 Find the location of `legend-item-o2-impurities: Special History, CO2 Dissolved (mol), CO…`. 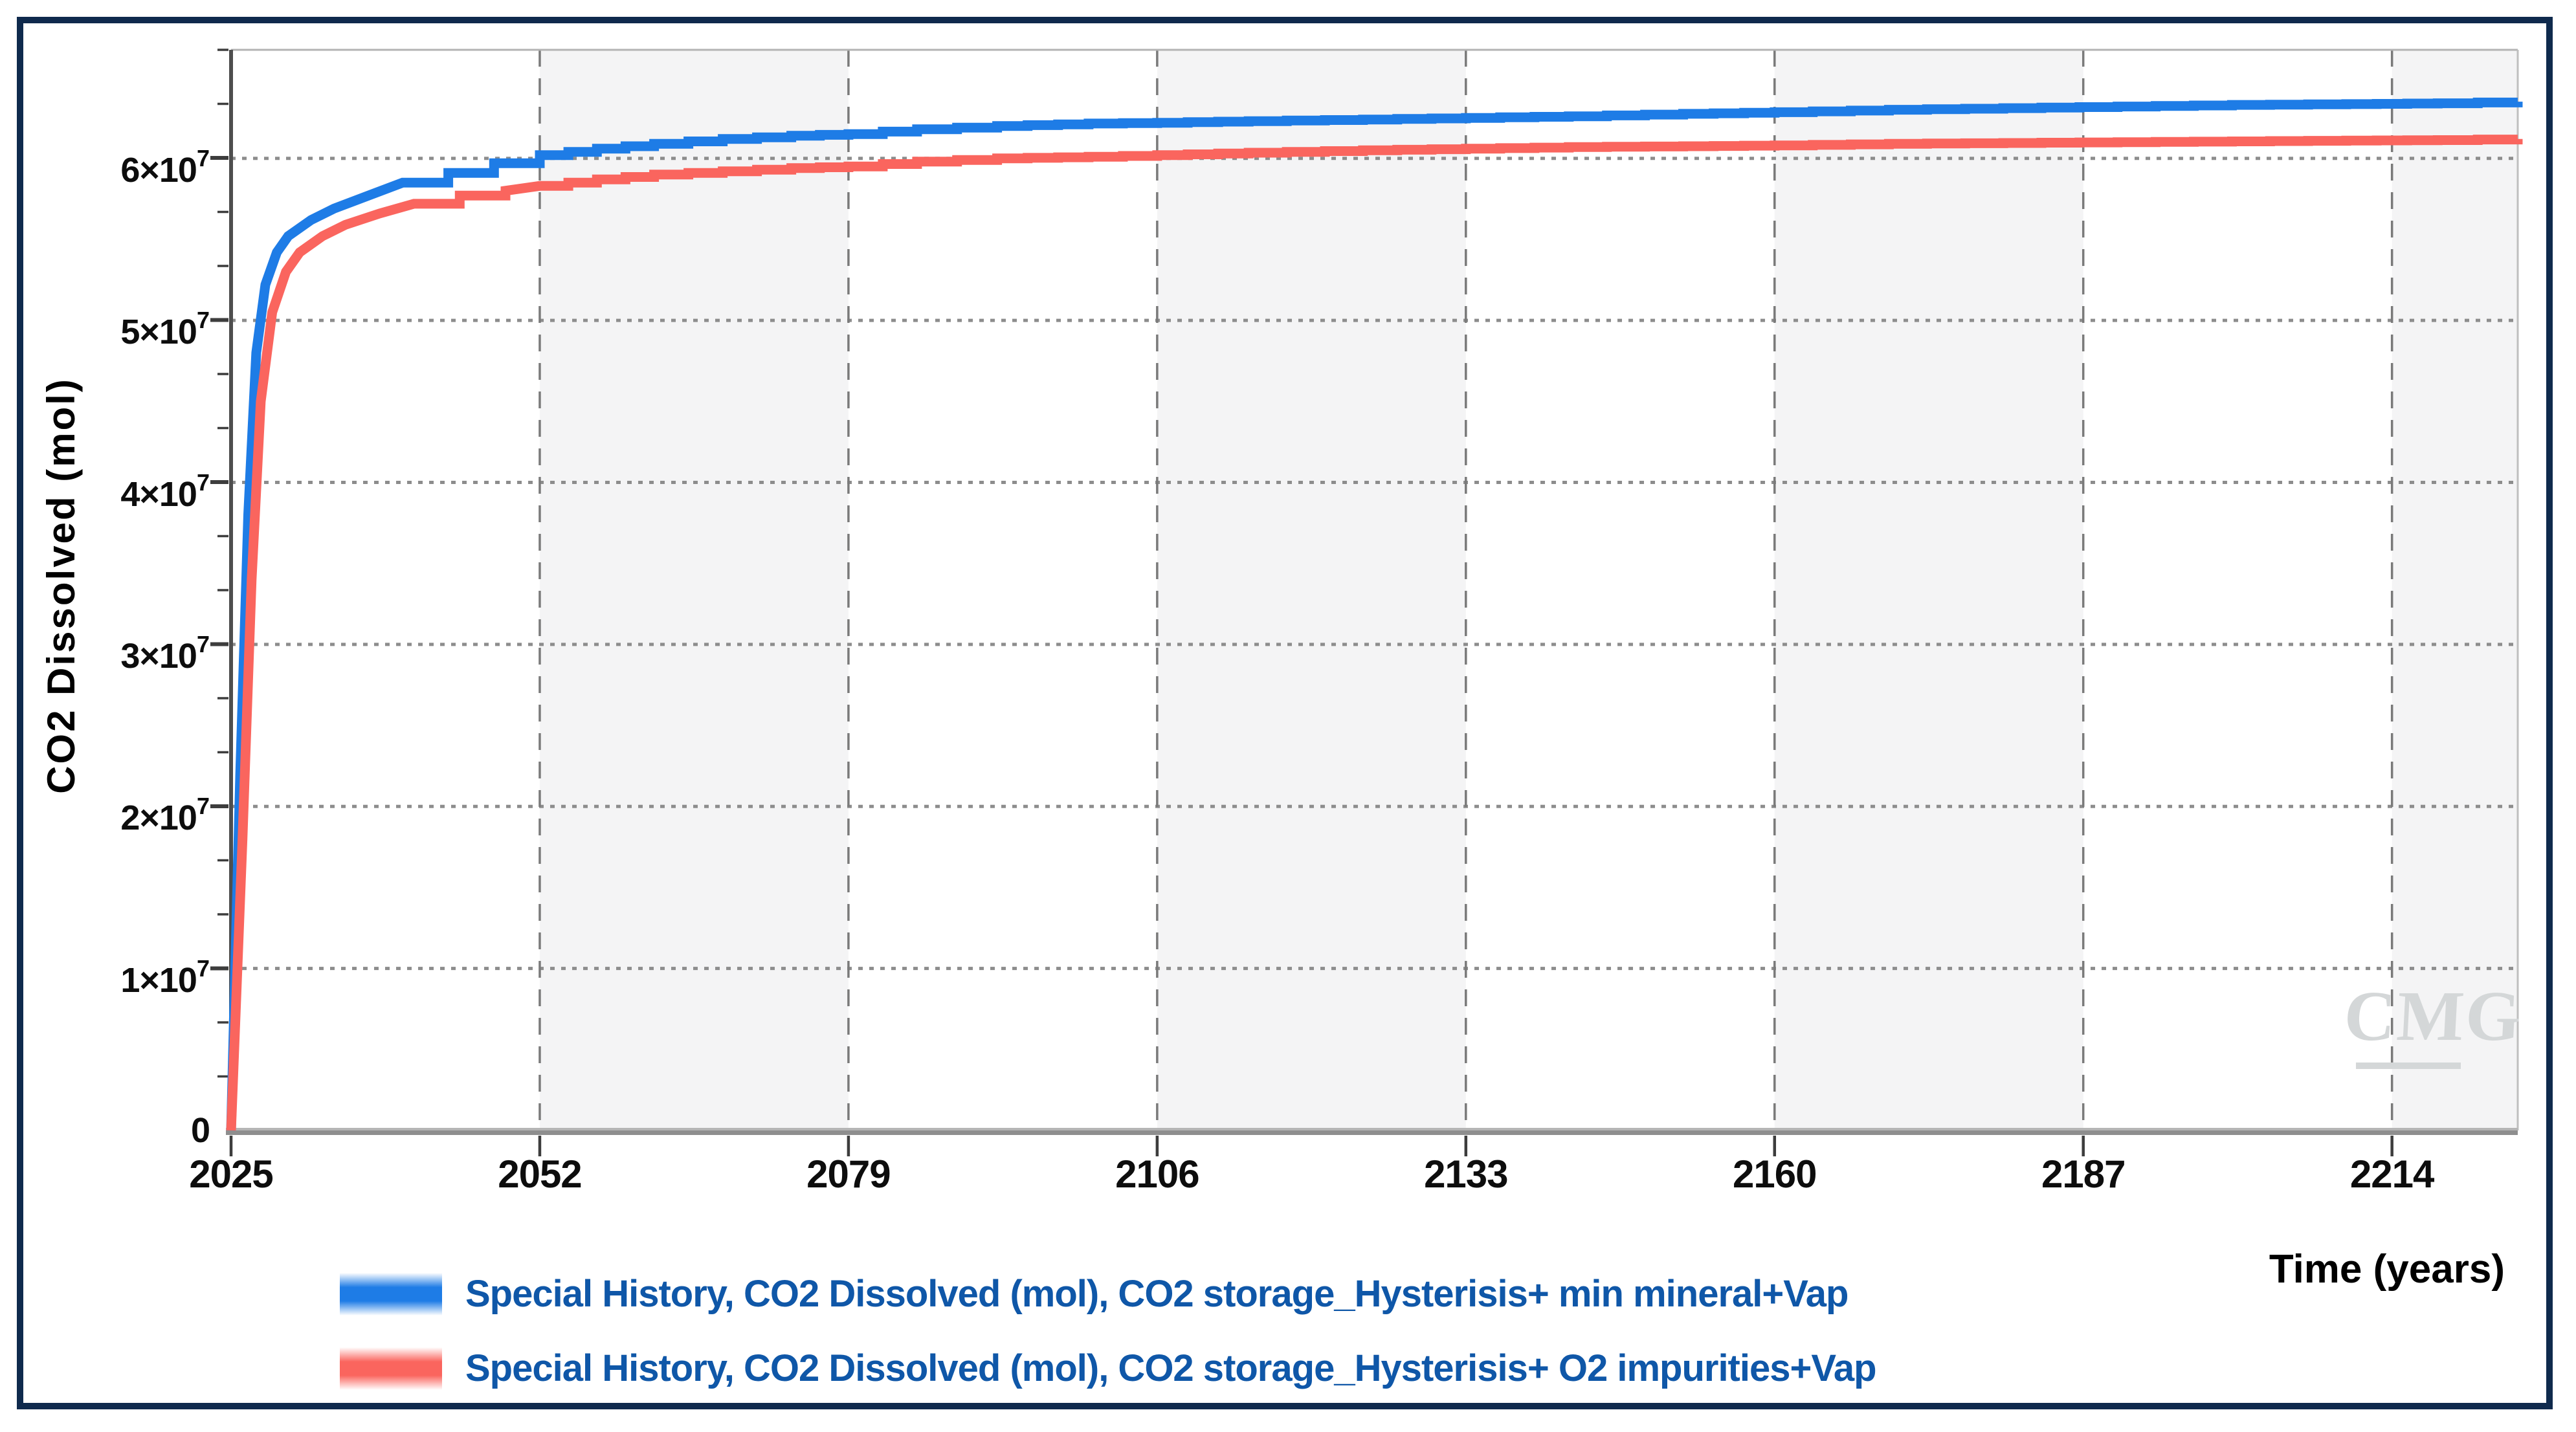

legend-item-o2-impurities: Special History, CO2 Dissolved (mol), CO… is located at coordinates (1108, 1368).